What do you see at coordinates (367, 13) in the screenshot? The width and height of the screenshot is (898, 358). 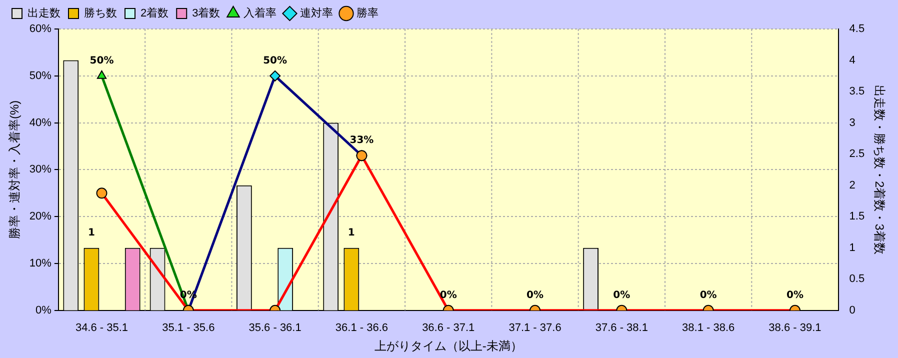 I see `legend-label: 勝率` at bounding box center [367, 13].